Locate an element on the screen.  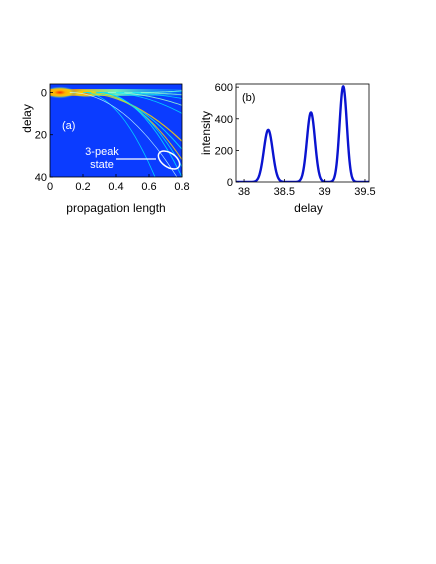
heatmap-y-tick-label: 20 is located at coordinates (41, 136).